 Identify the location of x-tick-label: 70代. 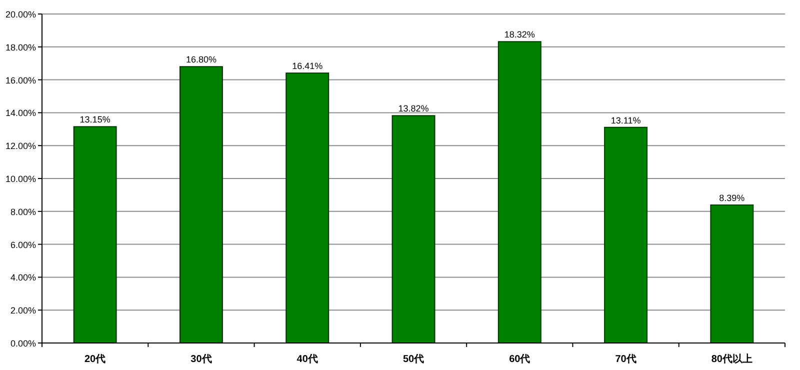
(625, 359).